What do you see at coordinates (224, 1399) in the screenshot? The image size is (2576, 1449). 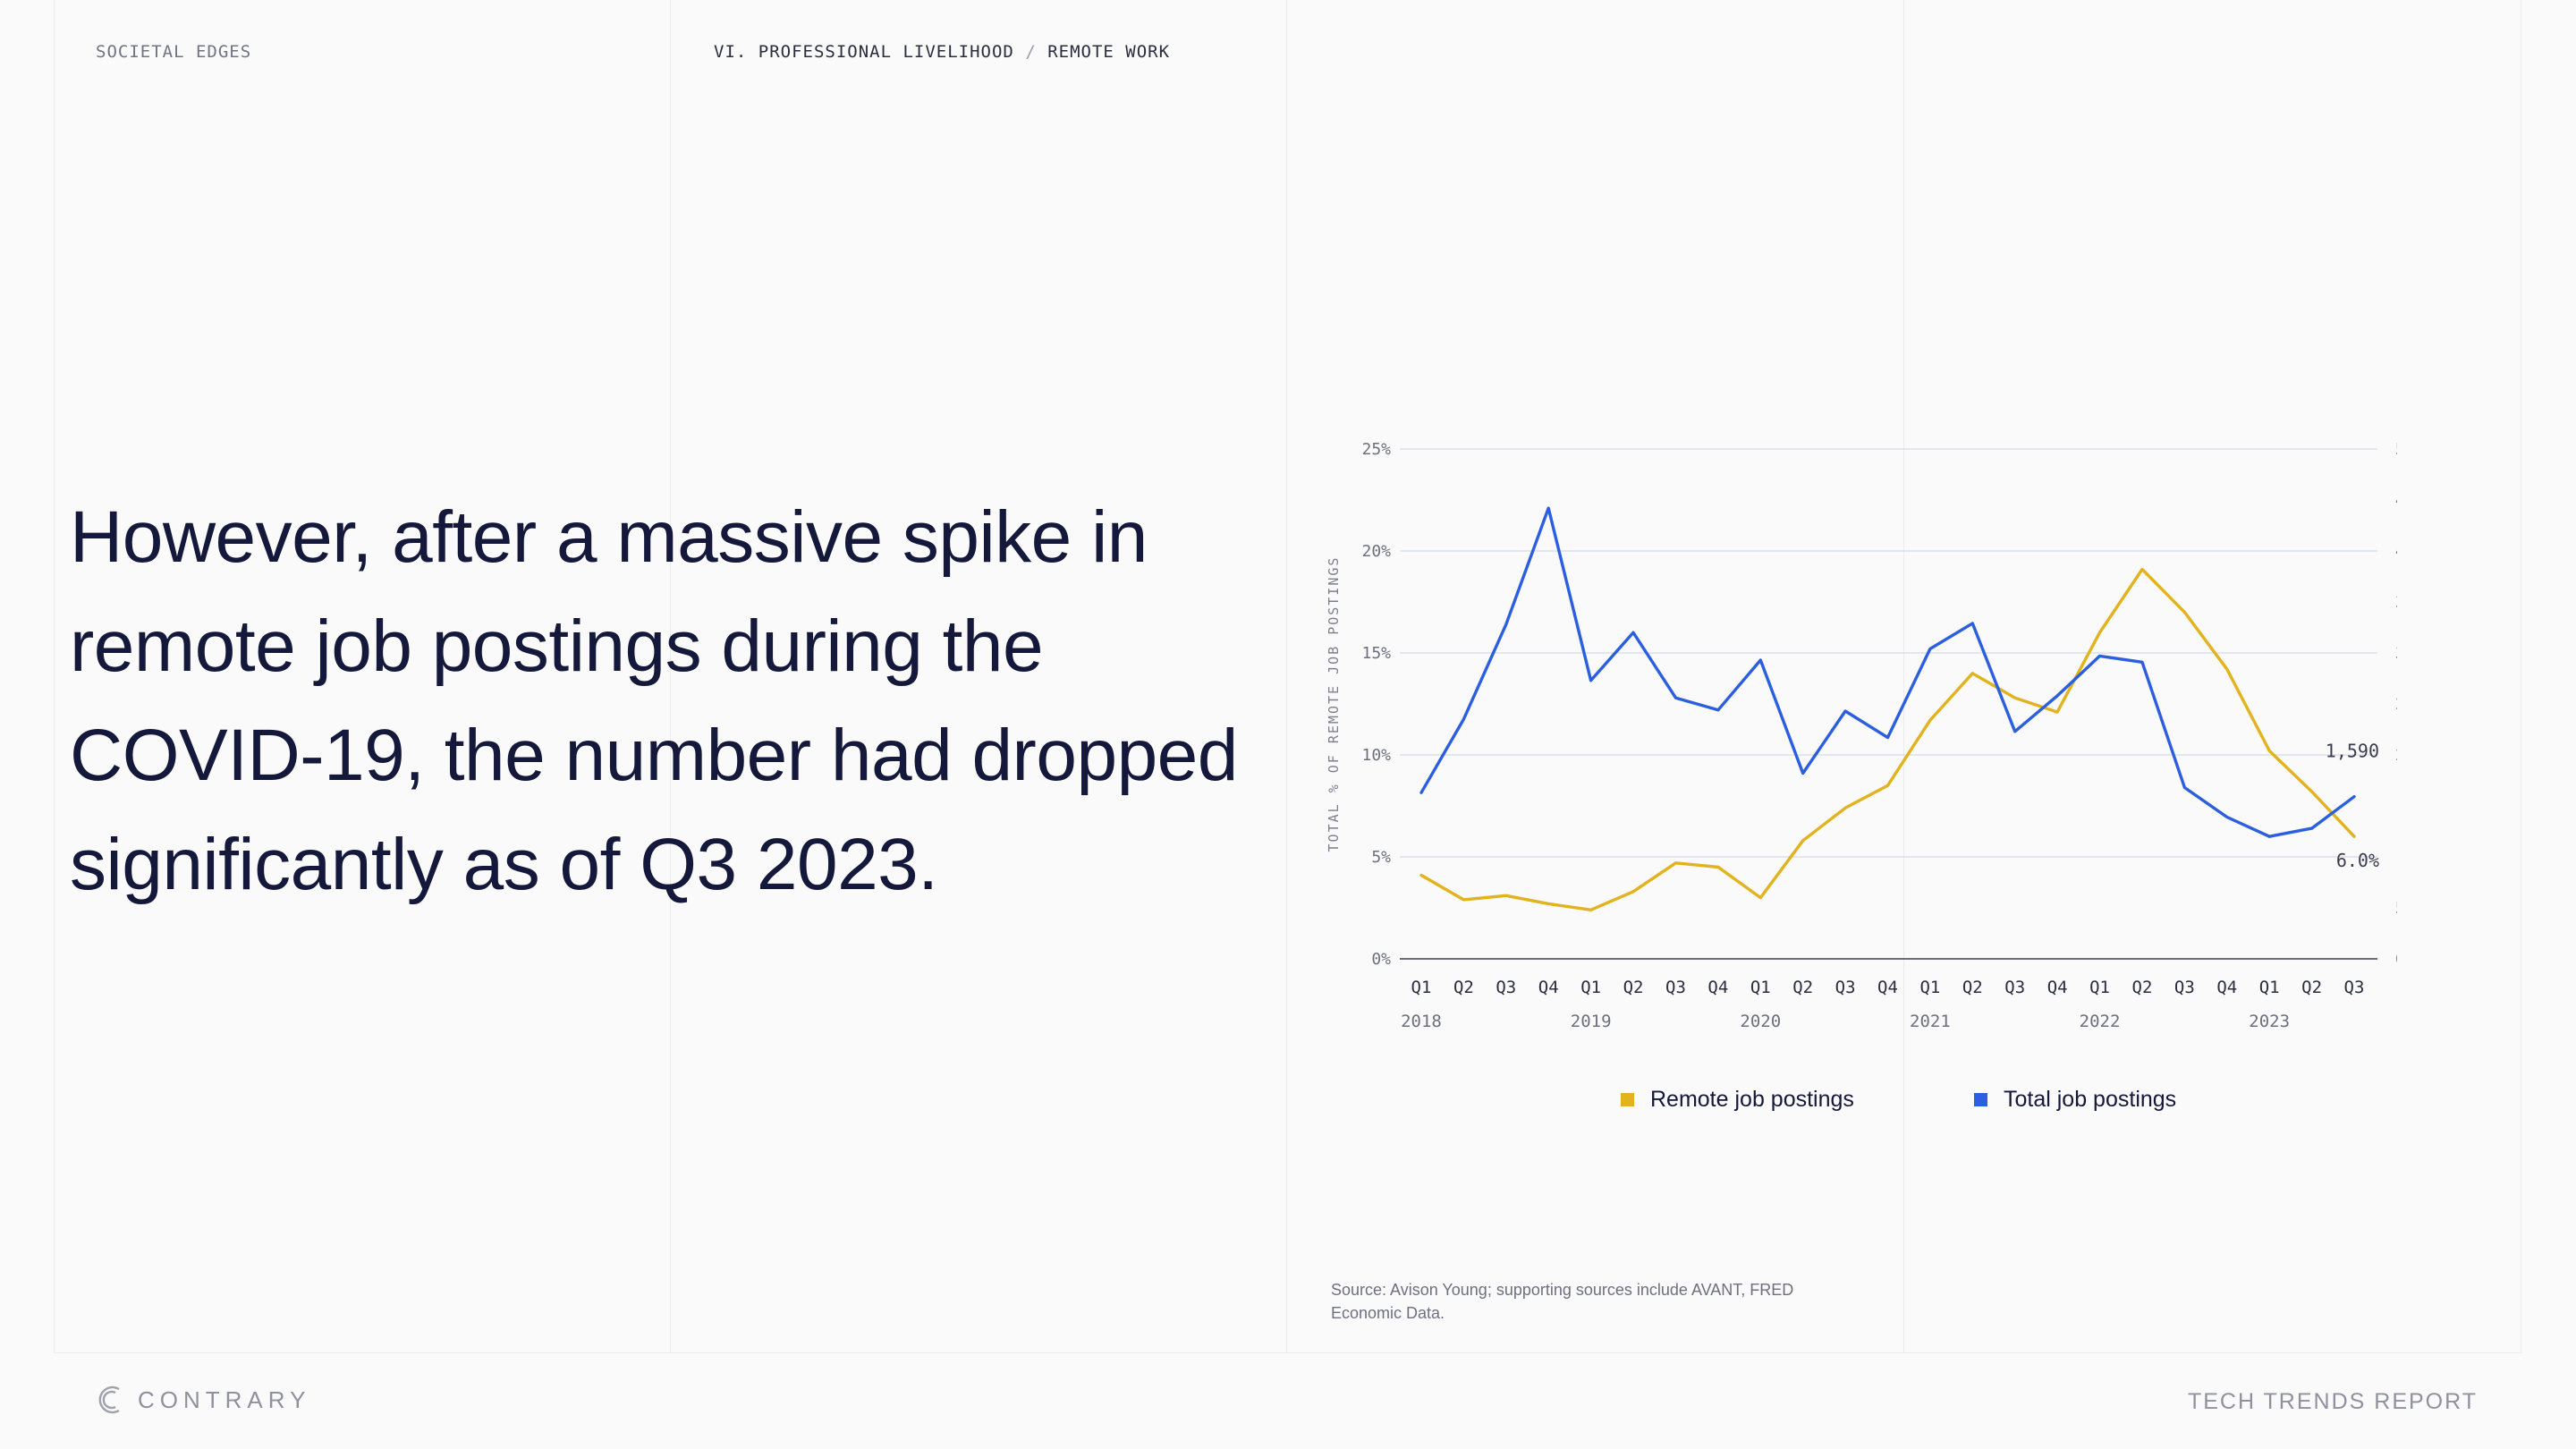 I see `brand-name: CONTRARY` at bounding box center [224, 1399].